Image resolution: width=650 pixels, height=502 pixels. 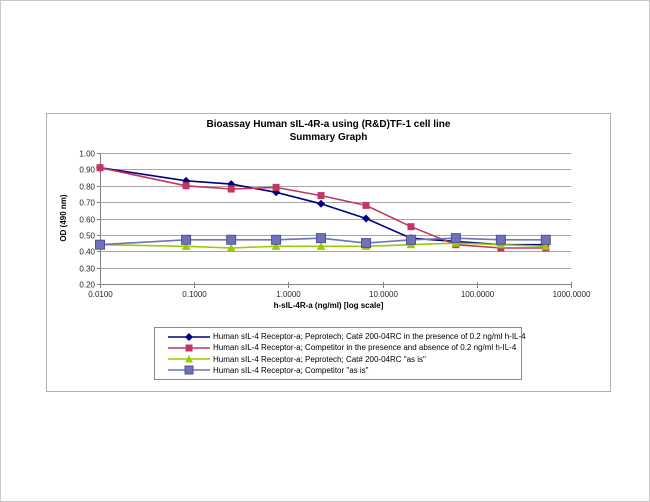 I want to click on chart-title-line2: Summary Graph, so click(x=328, y=137).